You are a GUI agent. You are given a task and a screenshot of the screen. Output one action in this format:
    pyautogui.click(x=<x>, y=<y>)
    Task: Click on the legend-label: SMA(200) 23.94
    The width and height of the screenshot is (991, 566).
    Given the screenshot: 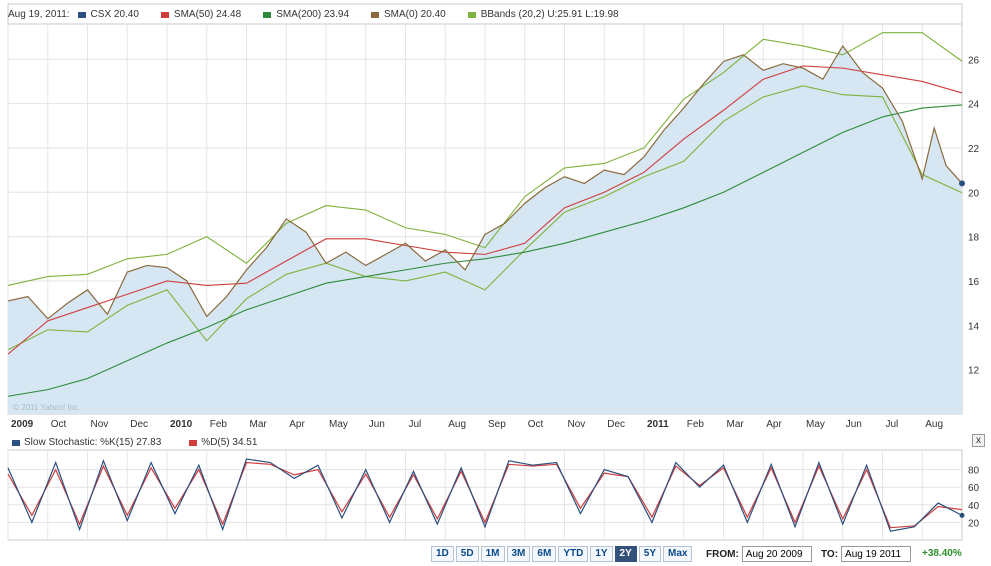 What is the action you would take?
    pyautogui.click(x=313, y=14)
    